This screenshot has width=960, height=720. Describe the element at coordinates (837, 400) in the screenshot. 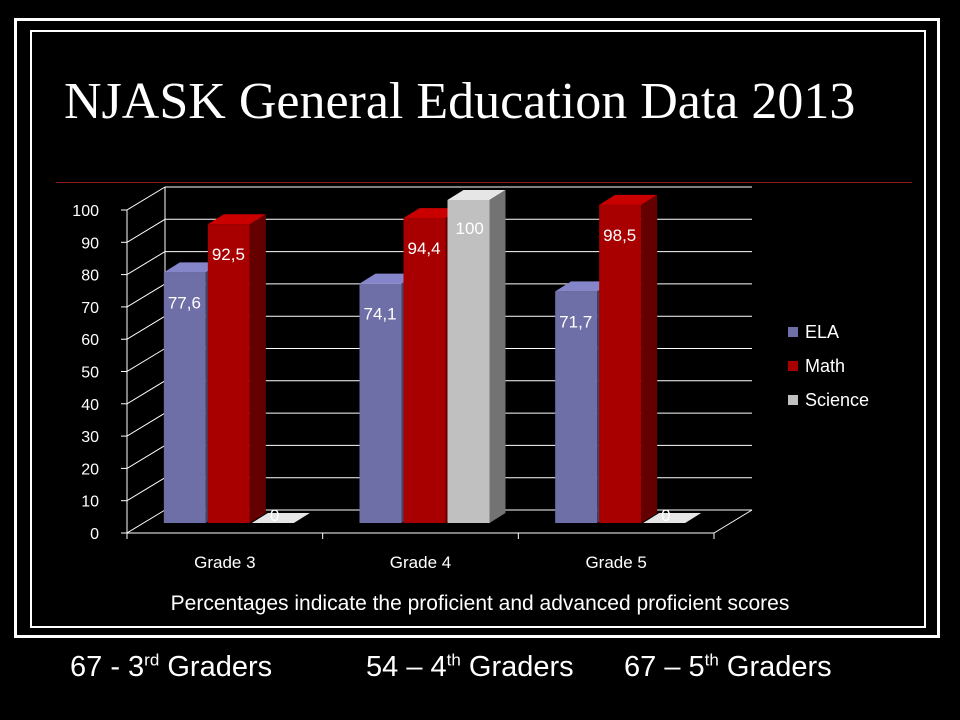

I see `legend-entry-science: Science` at that location.